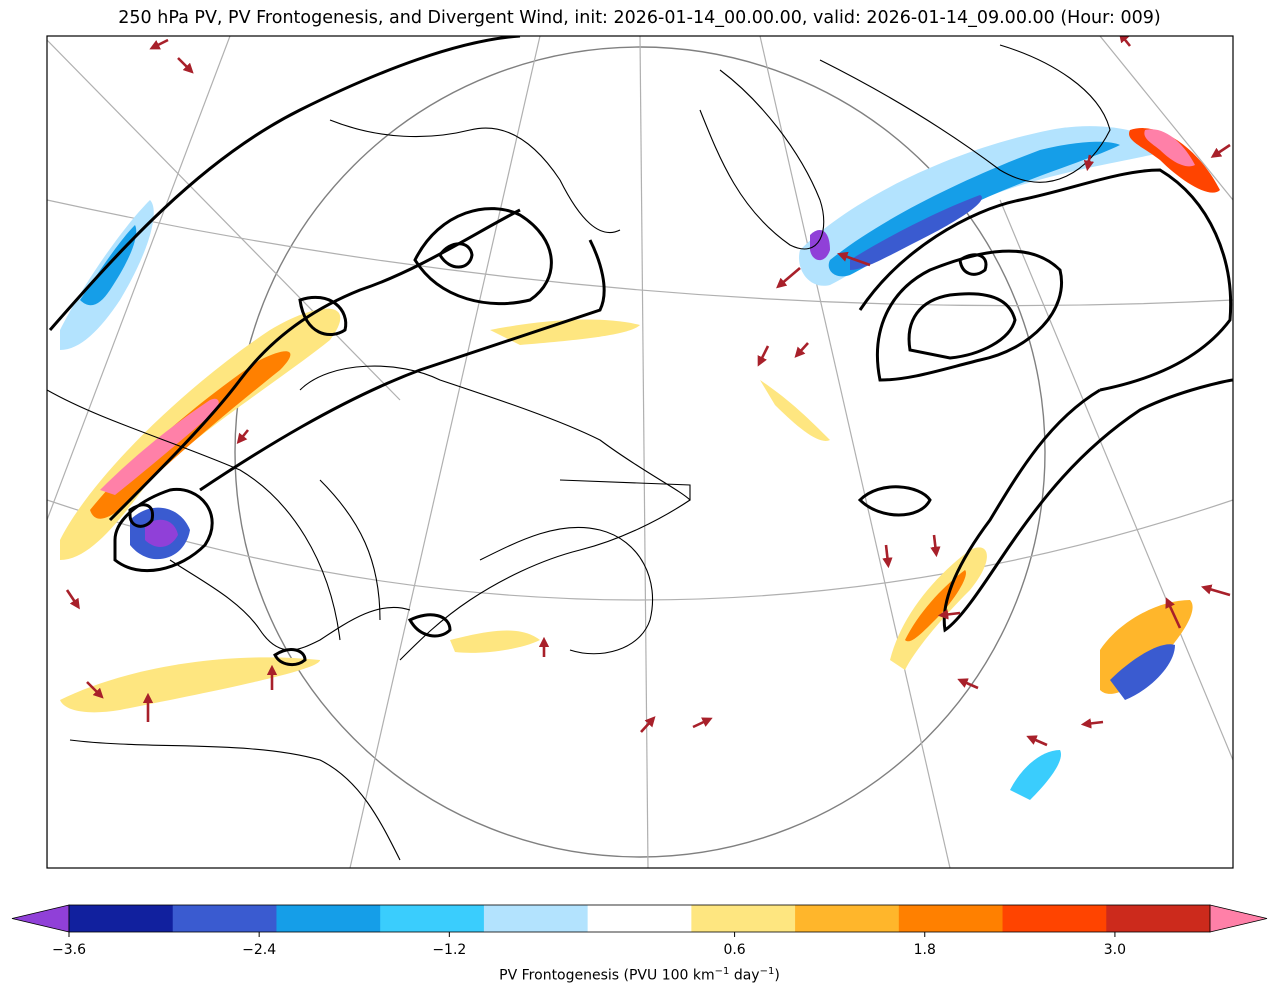 Image resolution: width=1279 pixels, height=1001 pixels. What do you see at coordinates (495, 513) in the screenshot?
I see `coastline-hudson` at bounding box center [495, 513].